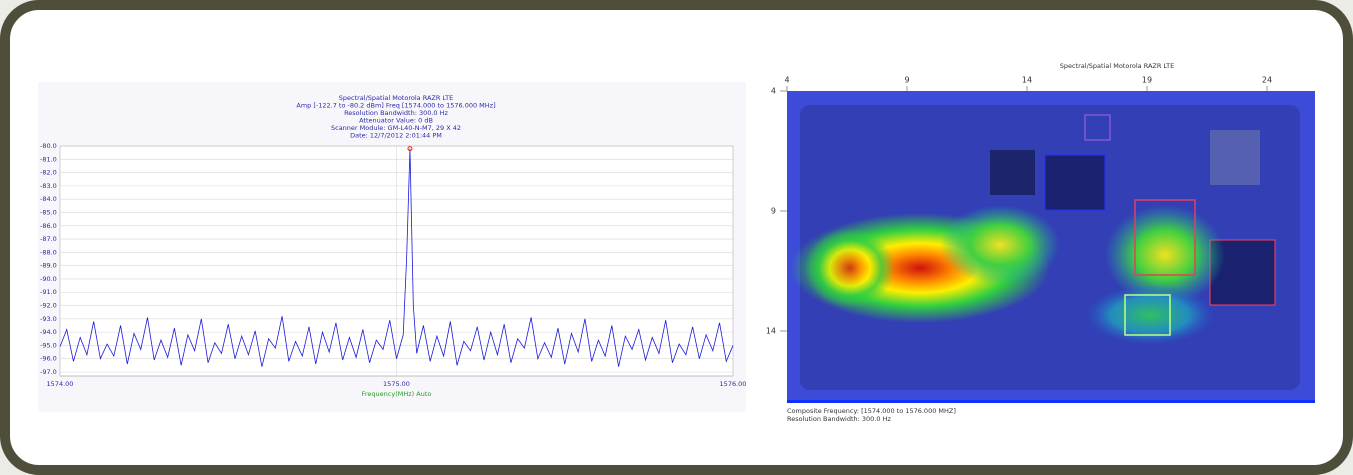 The height and width of the screenshot is (475, 1353). Describe the element at coordinates (397, 394) in the screenshot. I see `x-axis-label: Frequency(MHz) Auto` at that location.